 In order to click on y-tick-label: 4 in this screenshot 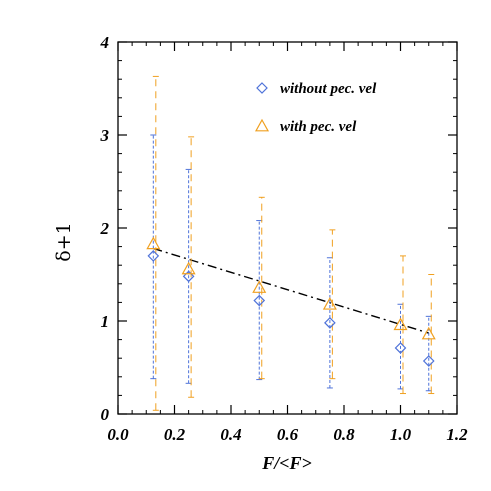, I will do `click(105, 42)`.